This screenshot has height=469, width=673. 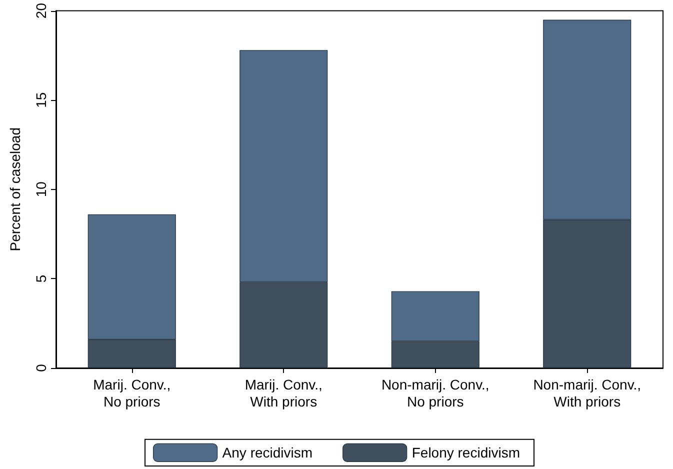 I want to click on x-tick-label: Marij. Conv., No priors, so click(x=132, y=393).